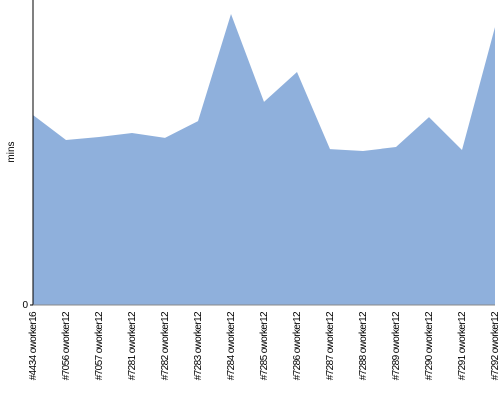 This screenshot has width=500, height=405. What do you see at coordinates (66, 345) in the screenshot?
I see `x-tick-label: #7056 oworker12` at bounding box center [66, 345].